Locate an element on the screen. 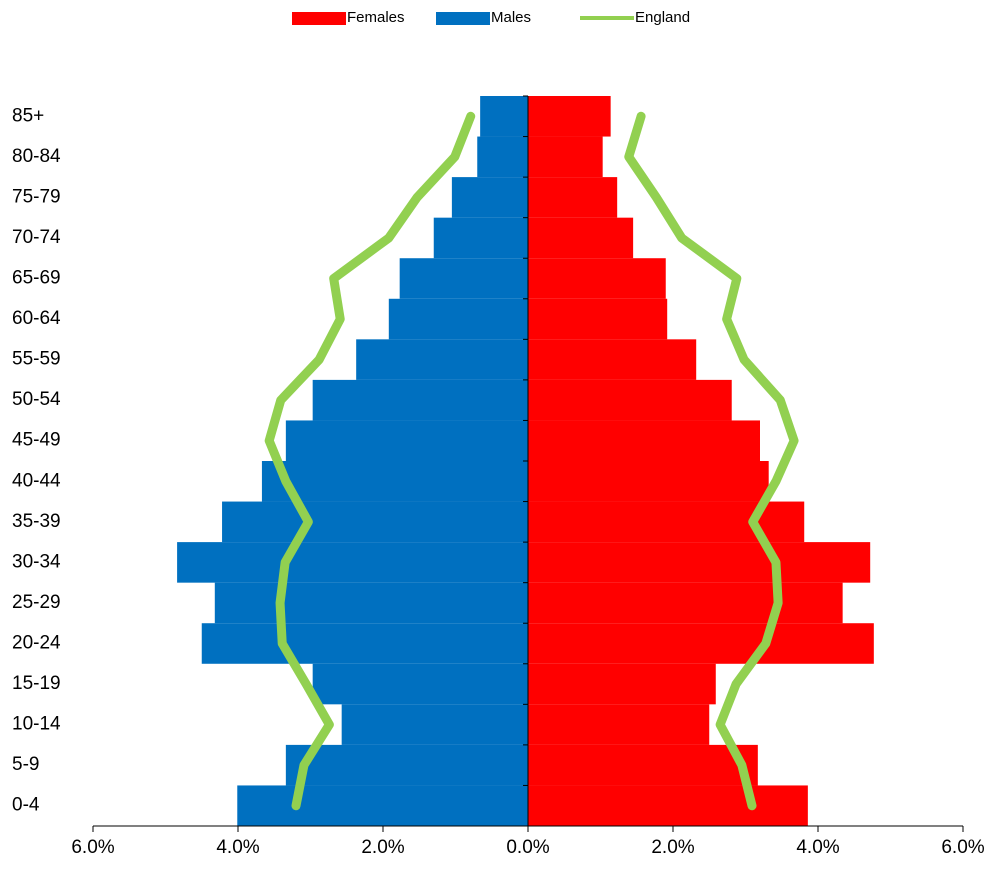  y-tick-label: 70-74 is located at coordinates (36, 237).